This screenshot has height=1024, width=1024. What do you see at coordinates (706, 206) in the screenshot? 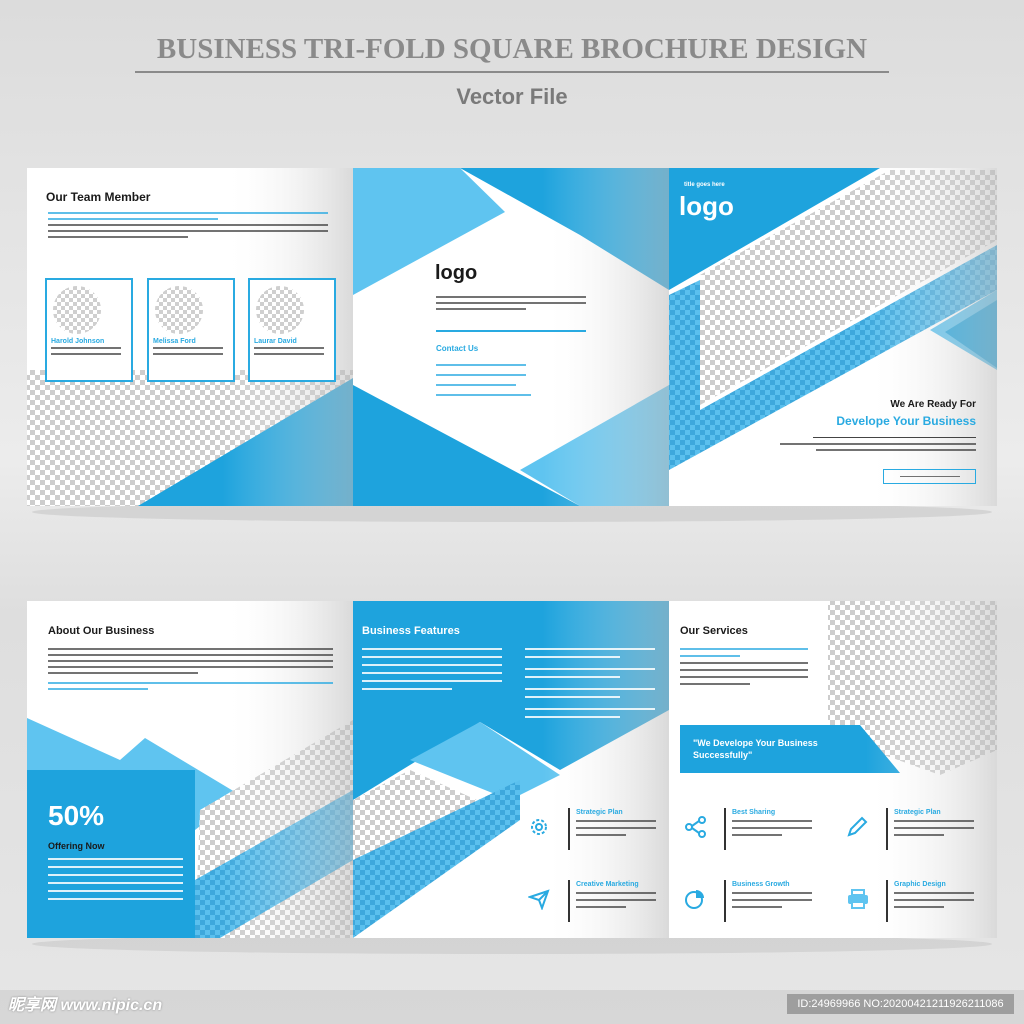
I see `cover-logo: logo` at bounding box center [706, 206].